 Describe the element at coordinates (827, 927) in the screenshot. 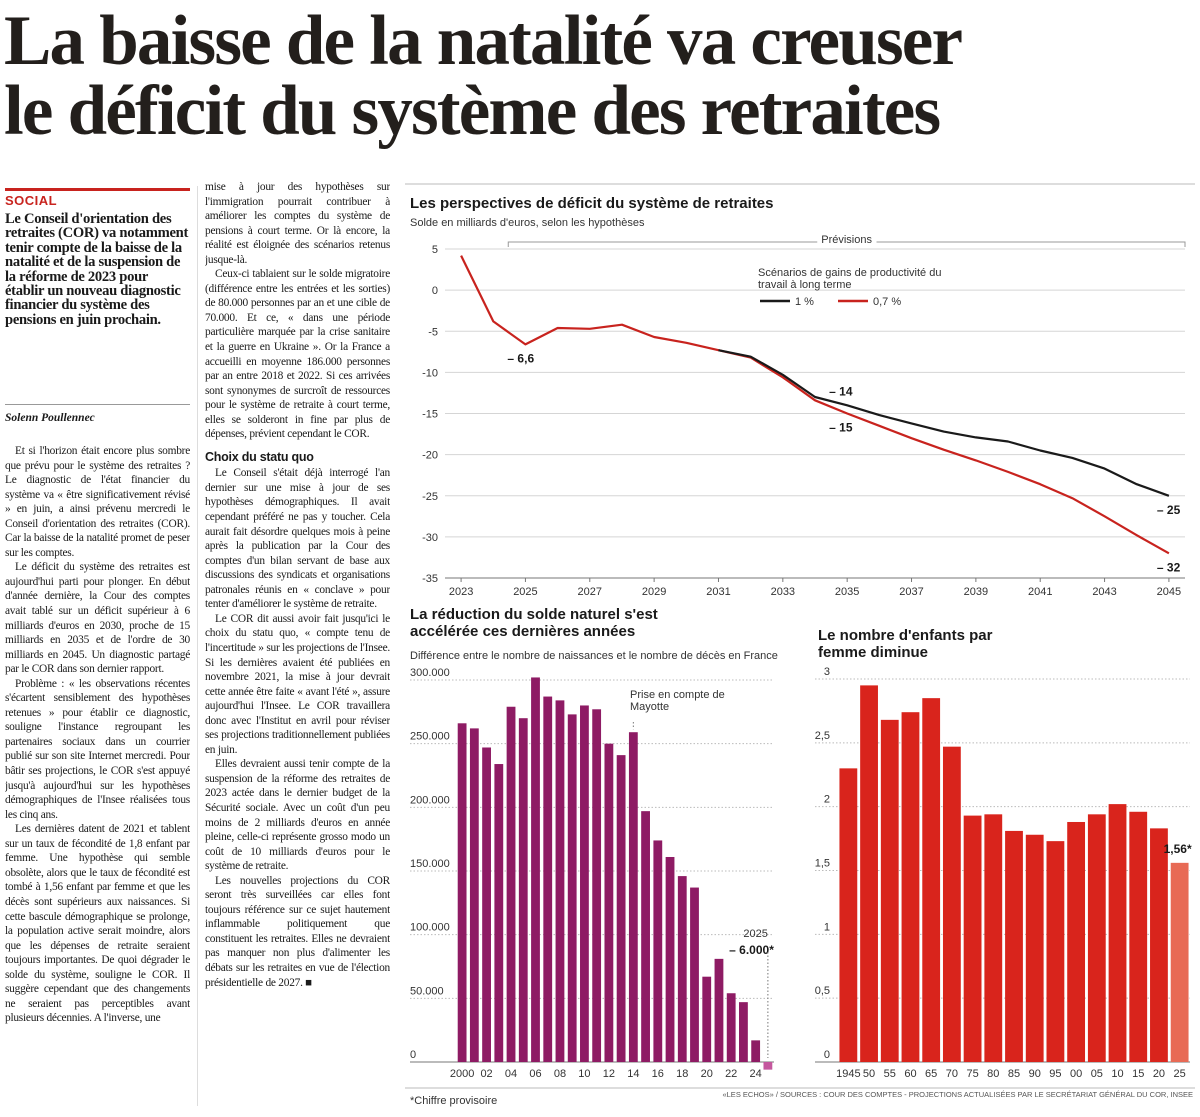

I see `y-tick-label: 1` at that location.